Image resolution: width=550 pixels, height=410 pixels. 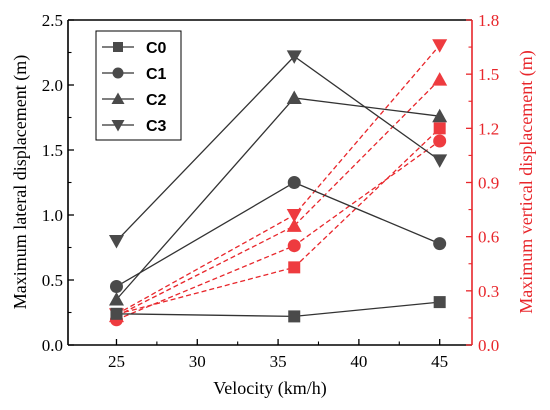 I want to click on y-left-tick-label: 0.0, so click(x=52, y=345).